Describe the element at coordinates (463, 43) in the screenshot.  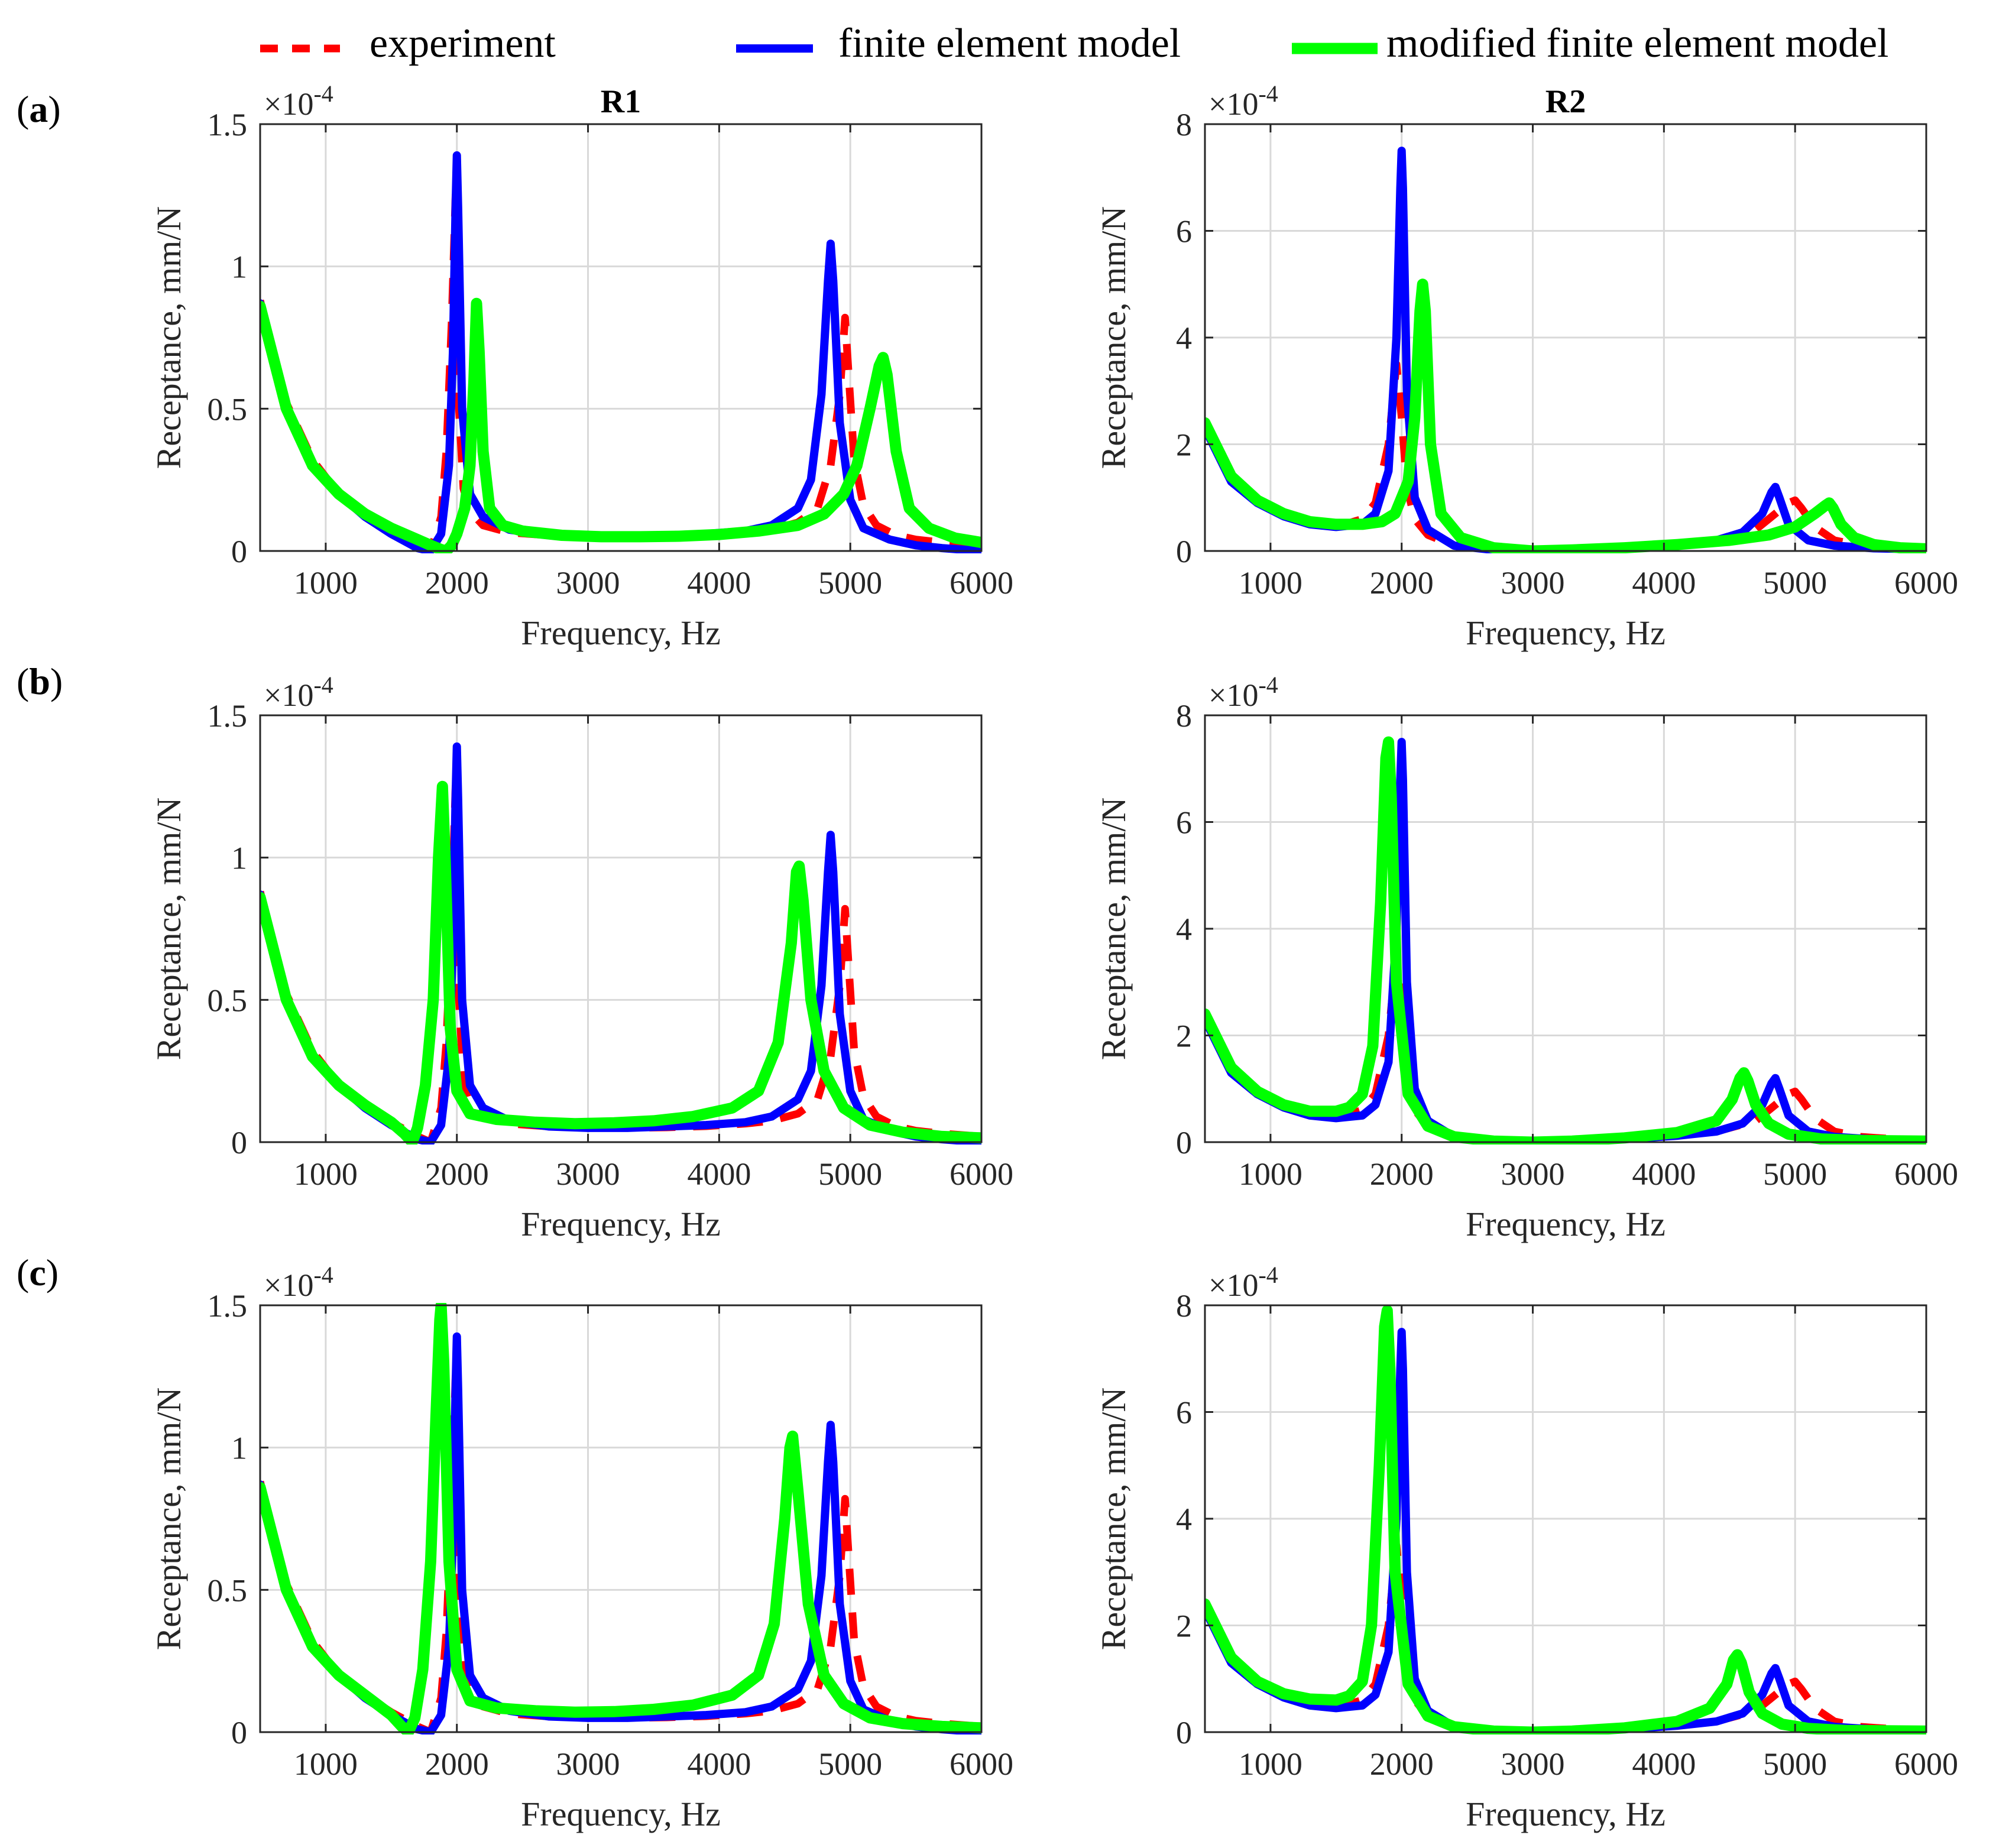
I see `legend-label-1: experiment` at that location.